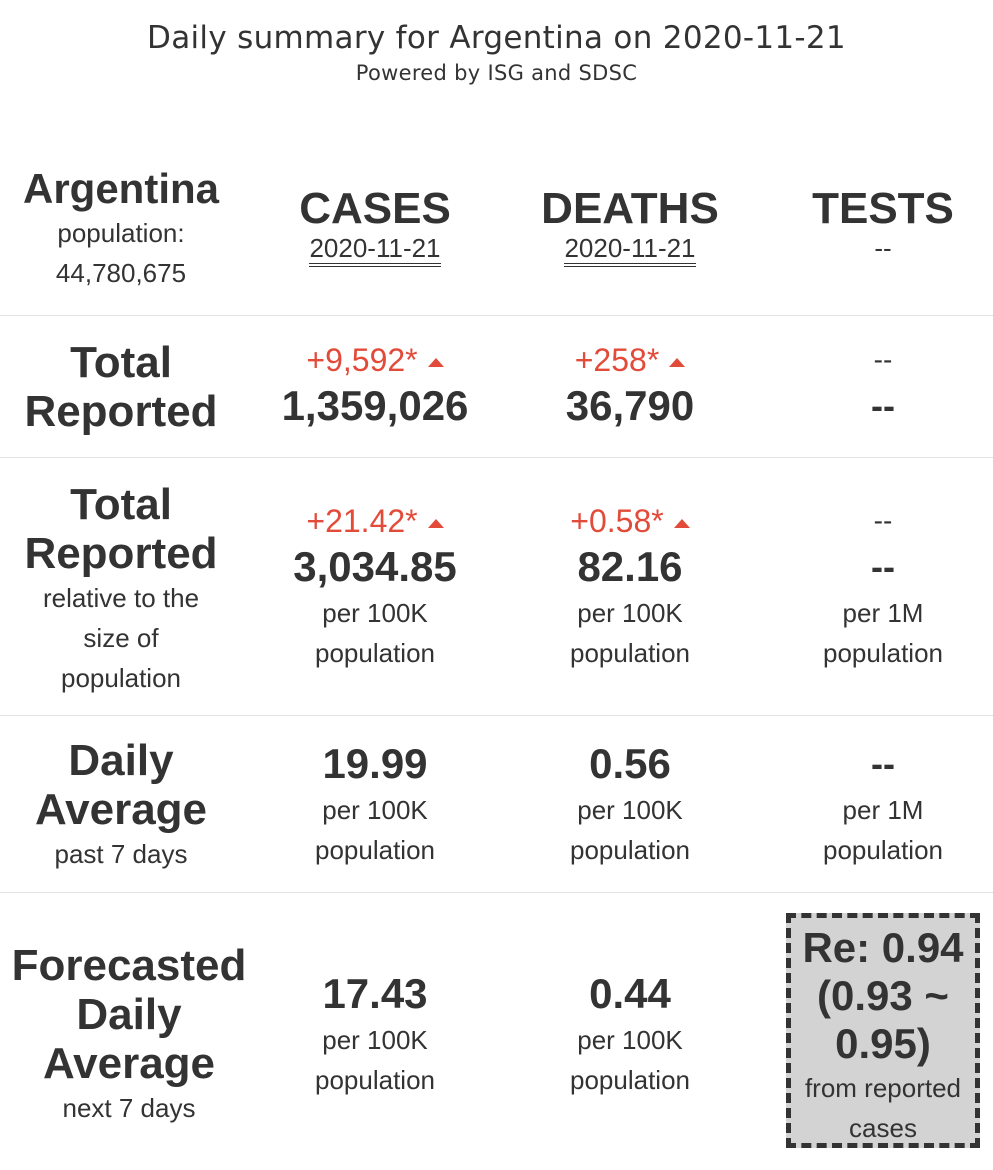 The height and width of the screenshot is (1170, 993). I want to click on cases-date-link: 2020-11-21, so click(375, 250).